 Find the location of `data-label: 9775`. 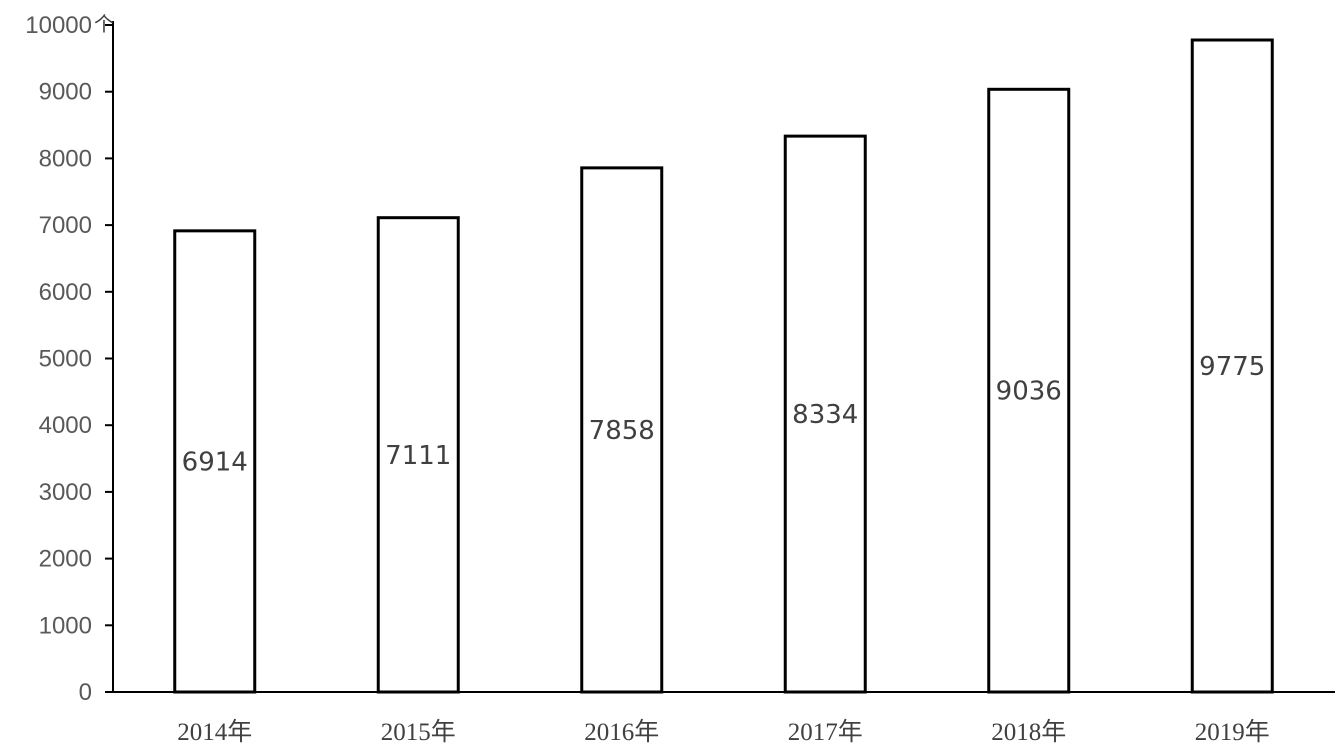

data-label: 9775 is located at coordinates (1232, 367).